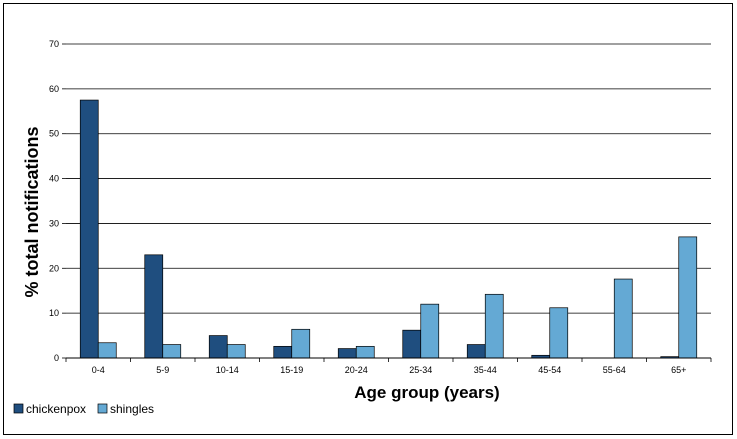 This screenshot has height=439, width=737. What do you see at coordinates (54, 44) in the screenshot?
I see `y-tick-label: 70` at bounding box center [54, 44].